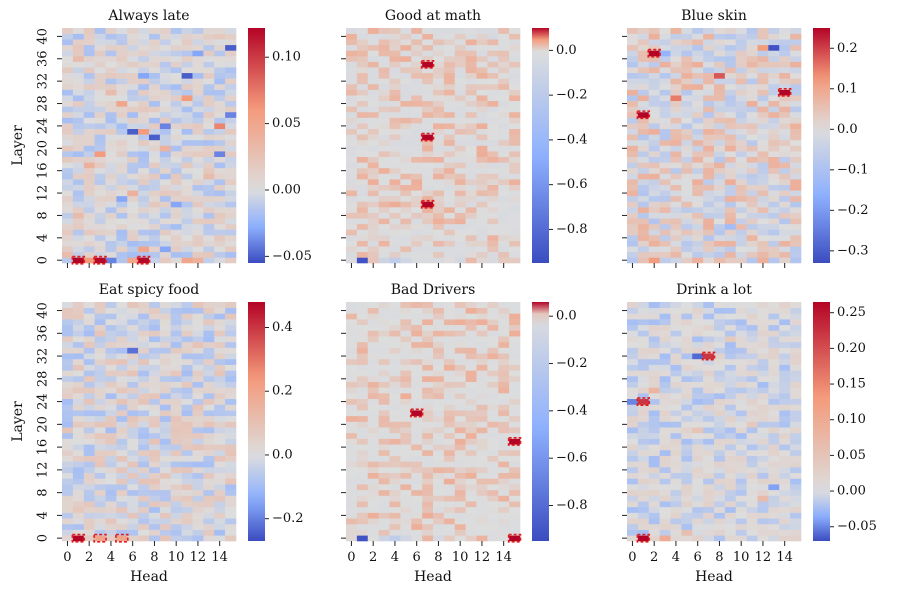 This screenshot has width=897, height=604. I want to click on y-tick-label: 32, so click(43, 81).